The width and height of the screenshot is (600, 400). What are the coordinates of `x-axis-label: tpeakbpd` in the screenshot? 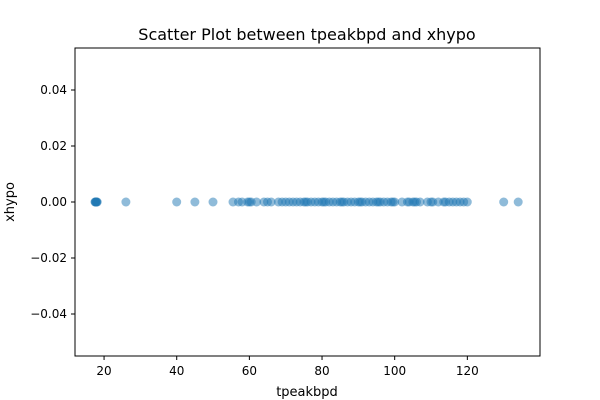 It's located at (307, 392).